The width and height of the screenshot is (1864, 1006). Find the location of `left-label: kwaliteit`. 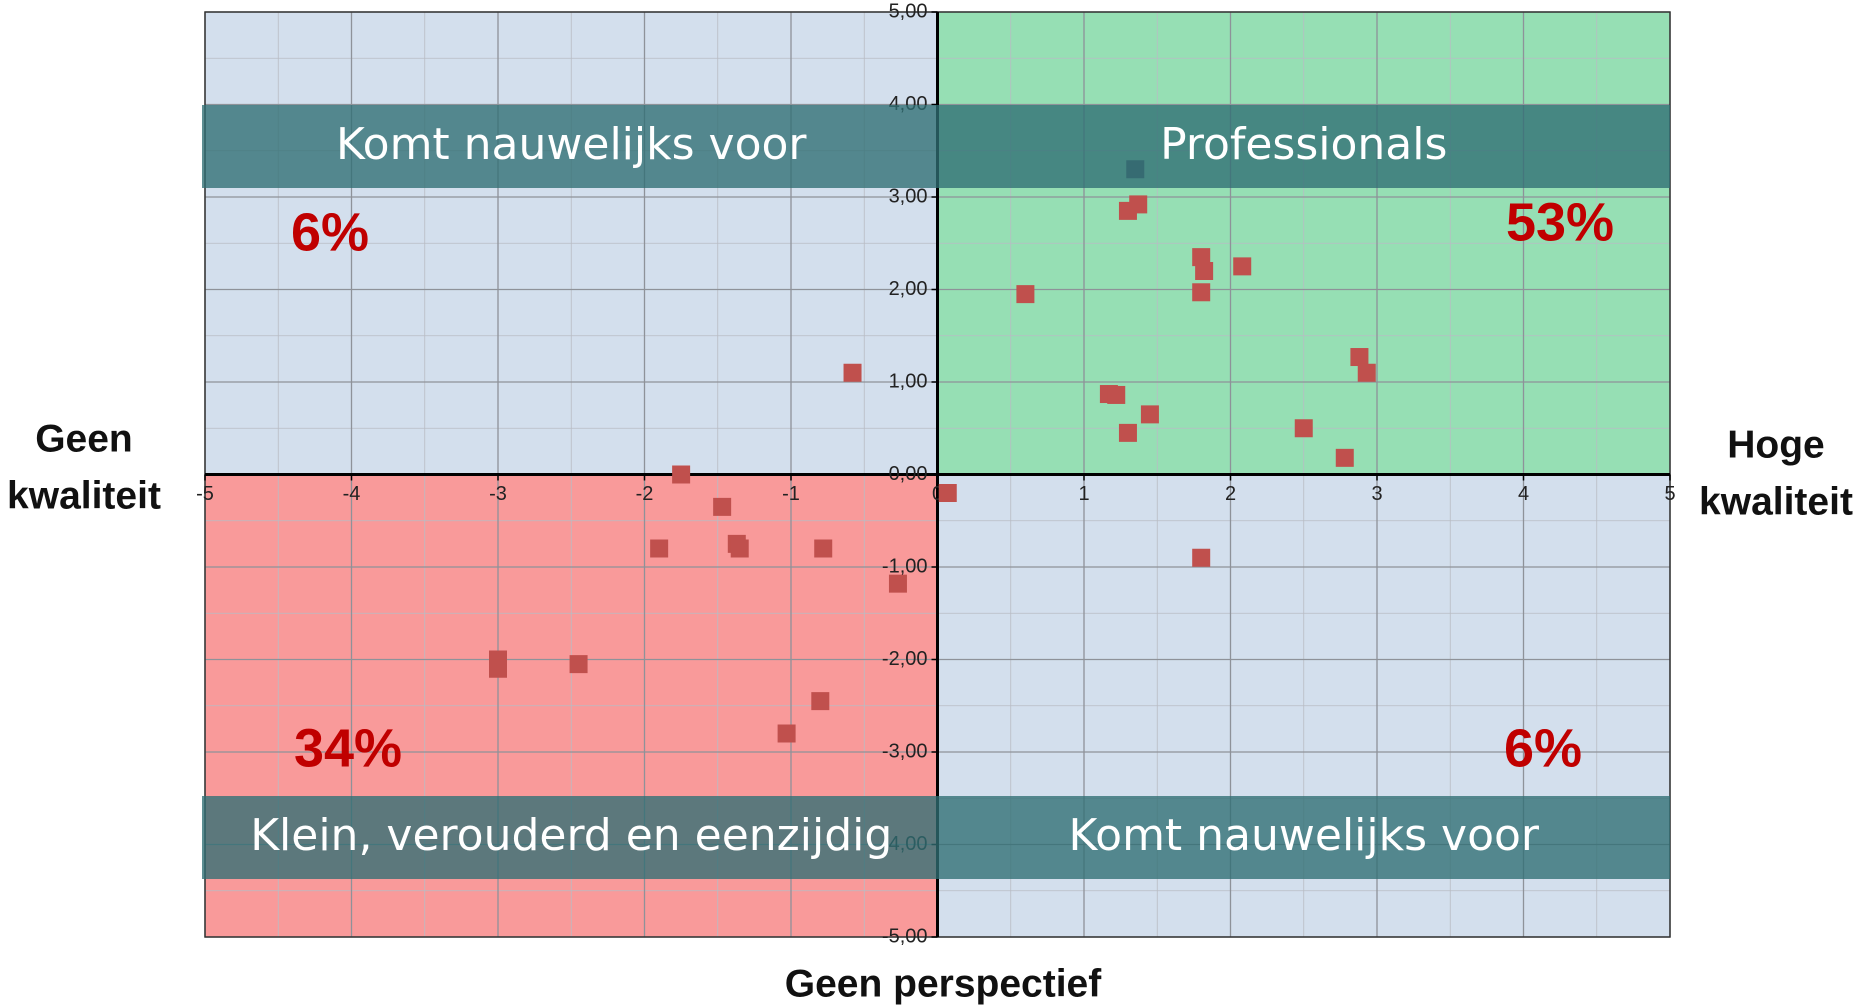

left-label: kwaliteit is located at coordinates (84, 495).